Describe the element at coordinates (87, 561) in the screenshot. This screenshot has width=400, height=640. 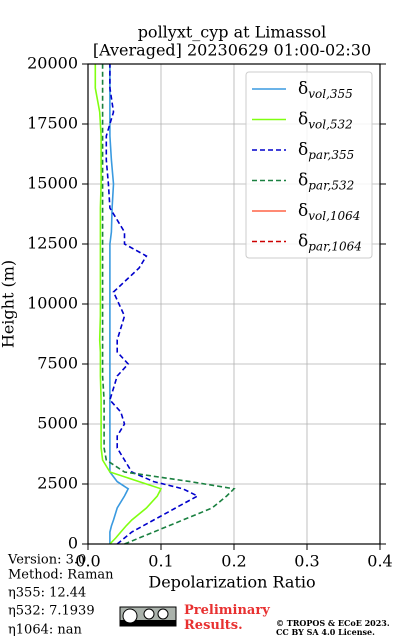
I see `x-tick-label: 0.0` at that location.